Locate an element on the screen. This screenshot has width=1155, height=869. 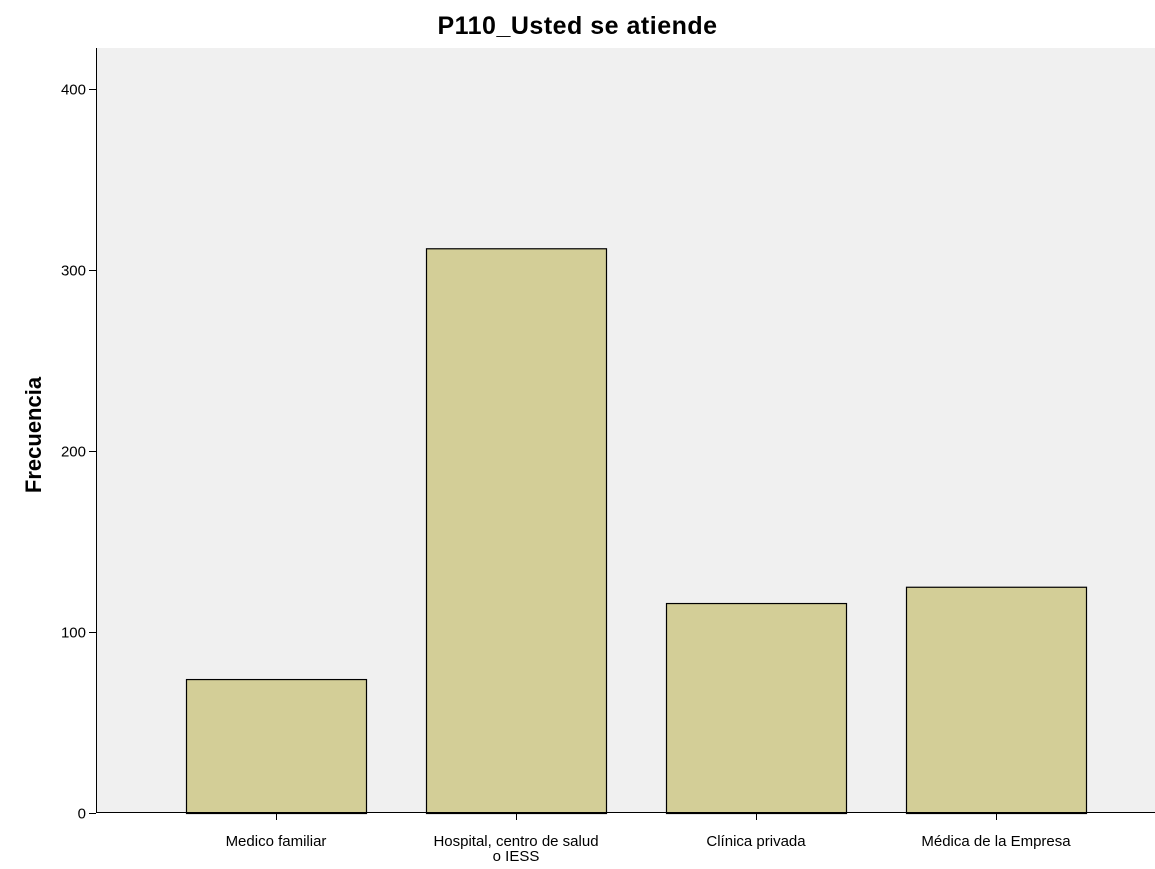
x-tick-label: Hospital, centro de salud is located at coordinates (515, 841).